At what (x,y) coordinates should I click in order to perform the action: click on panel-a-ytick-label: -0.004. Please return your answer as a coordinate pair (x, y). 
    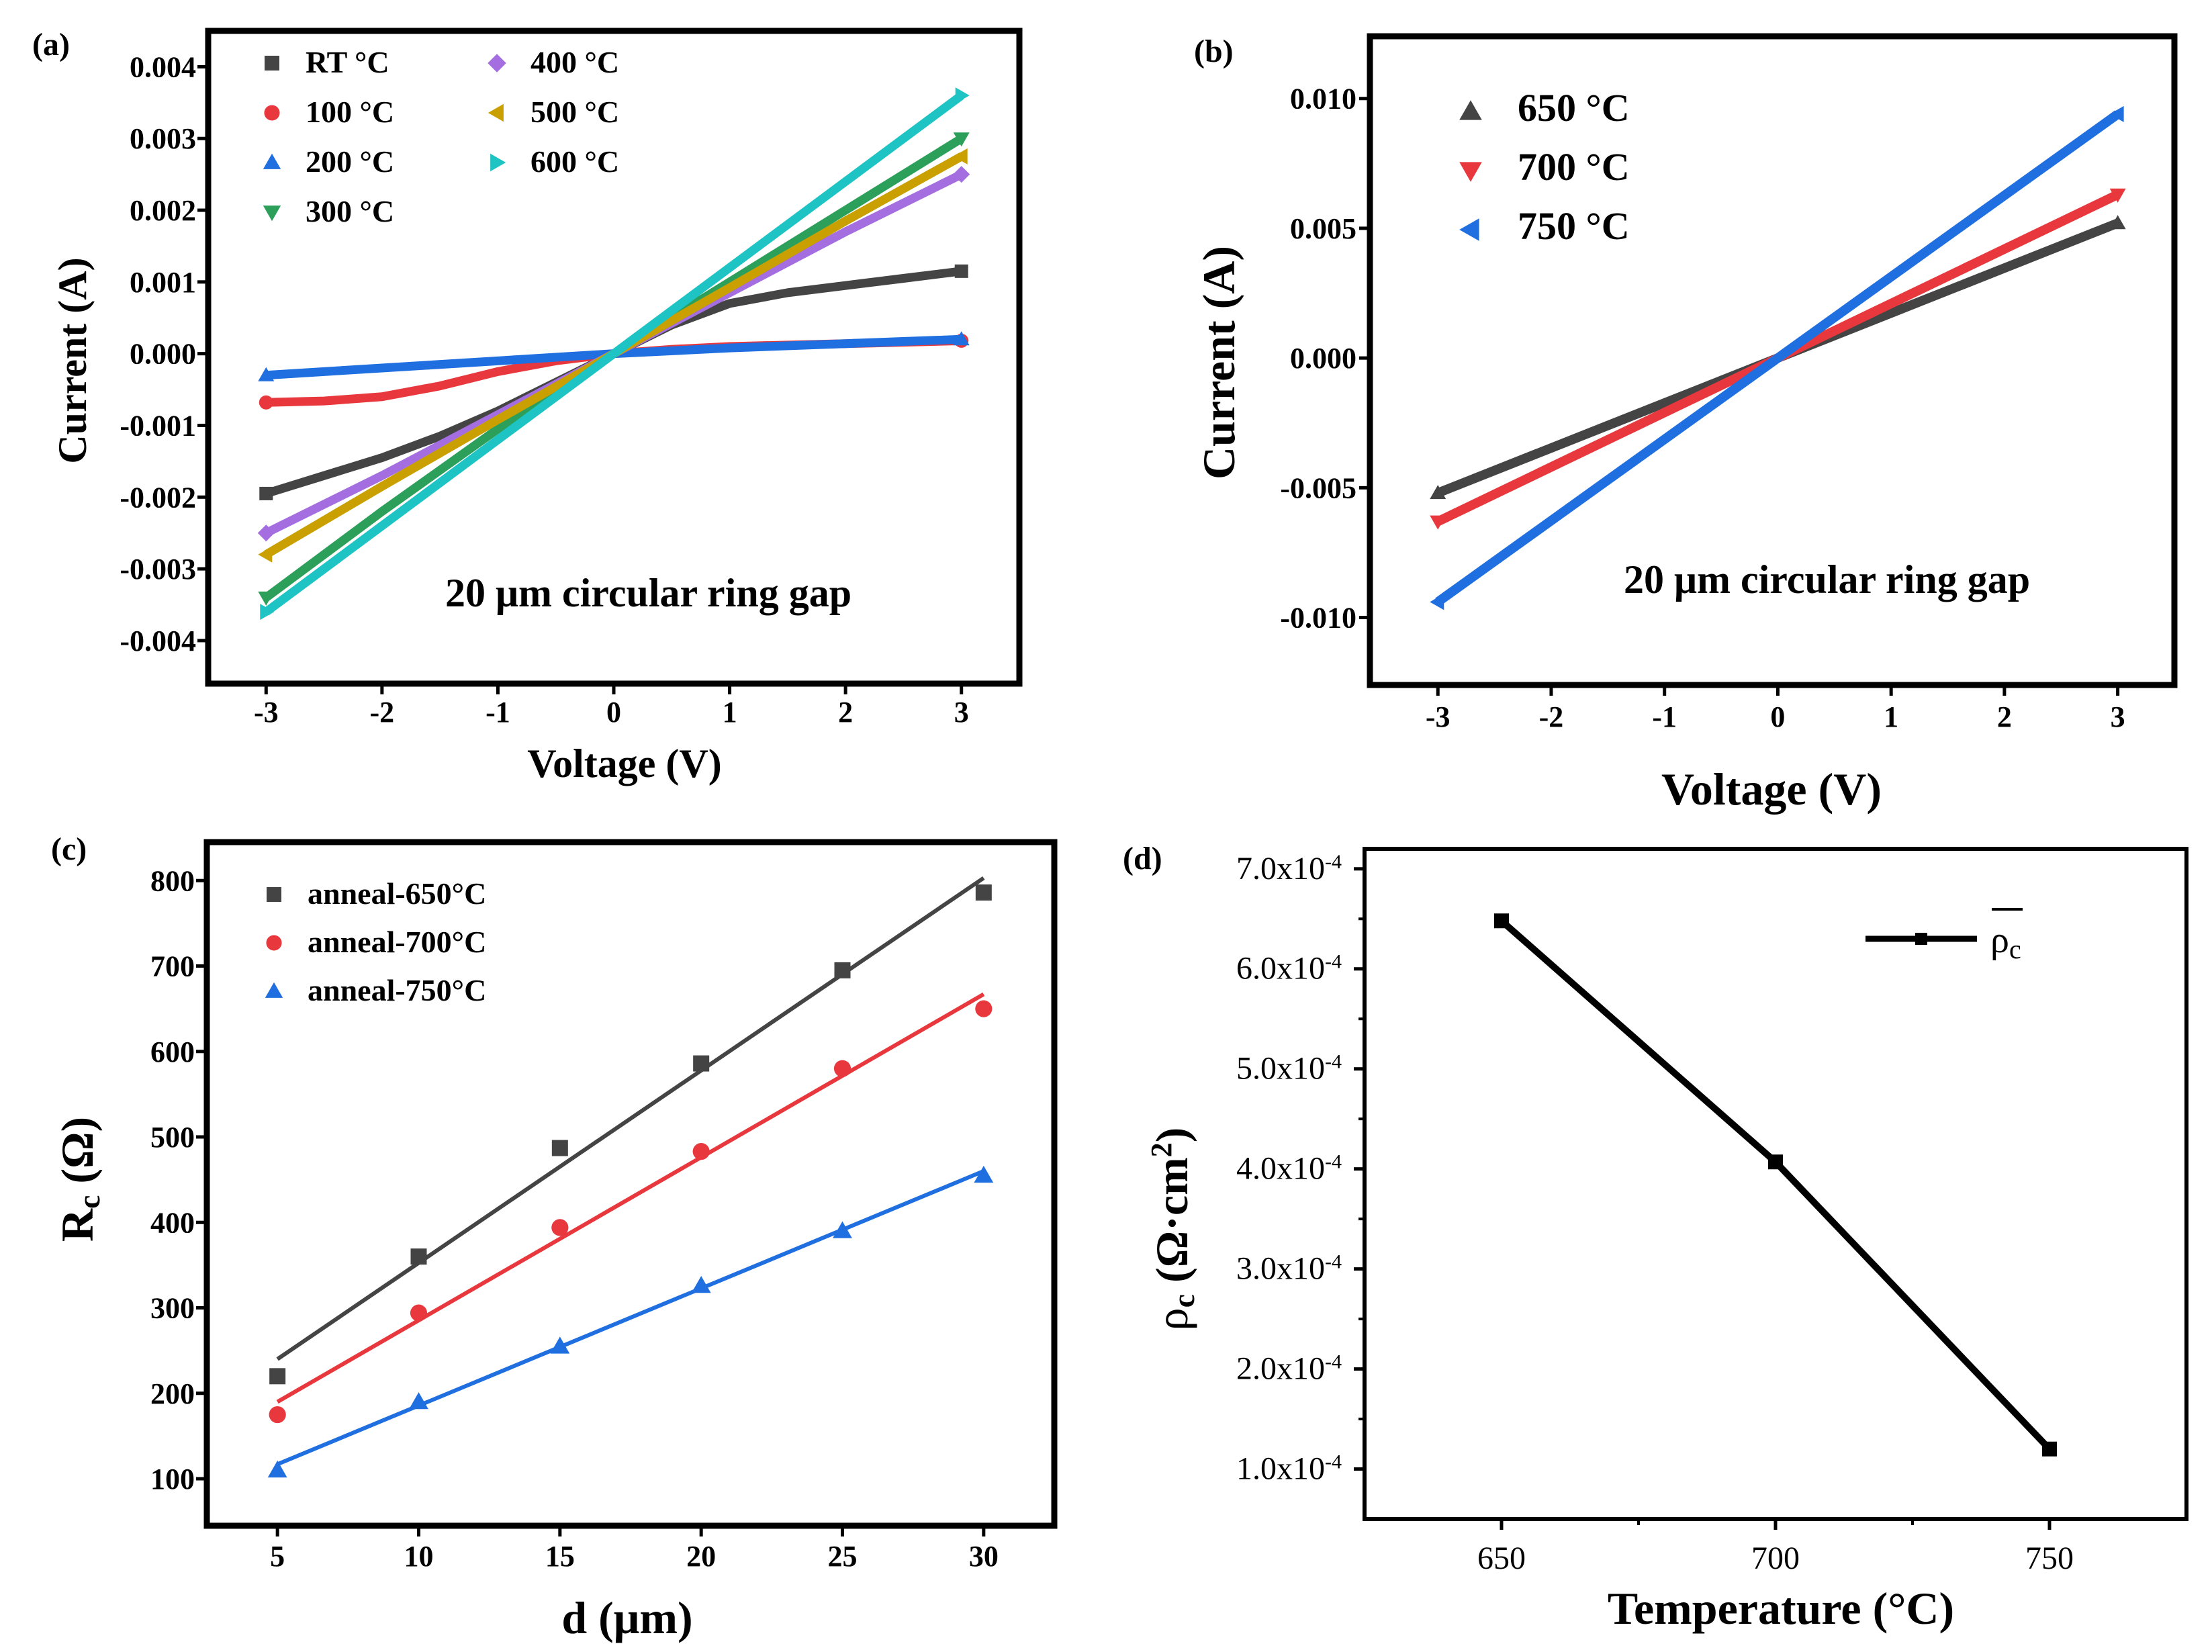
    Looking at the image, I should click on (158, 641).